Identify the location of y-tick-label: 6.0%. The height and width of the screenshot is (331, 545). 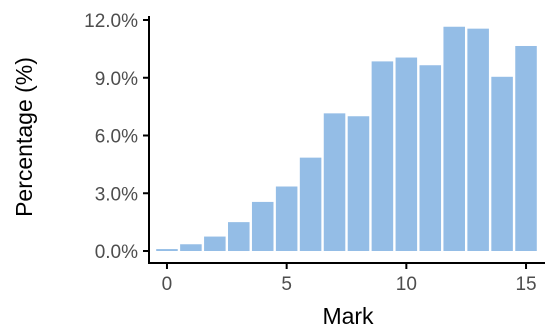
(116, 137).